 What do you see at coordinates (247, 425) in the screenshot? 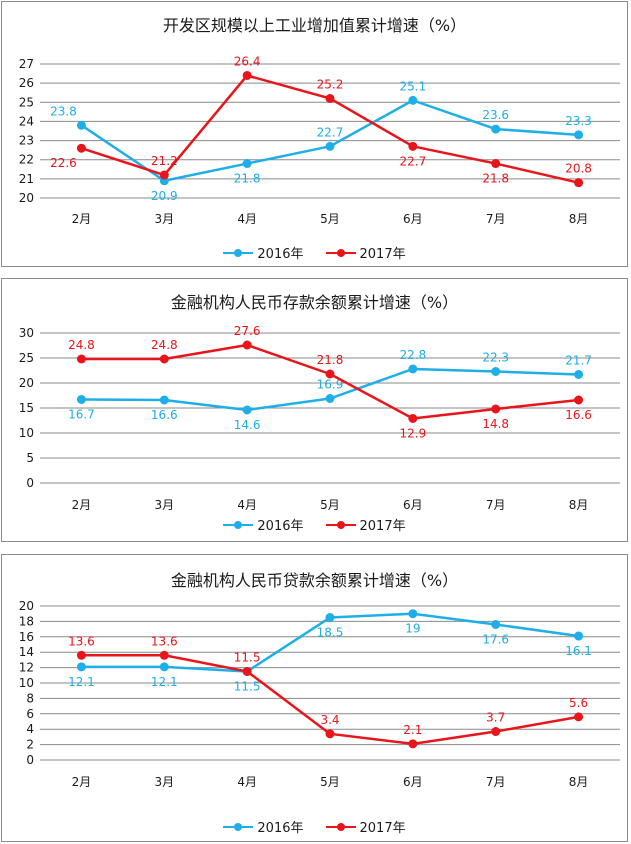
I see `data-label: 14.6` at bounding box center [247, 425].